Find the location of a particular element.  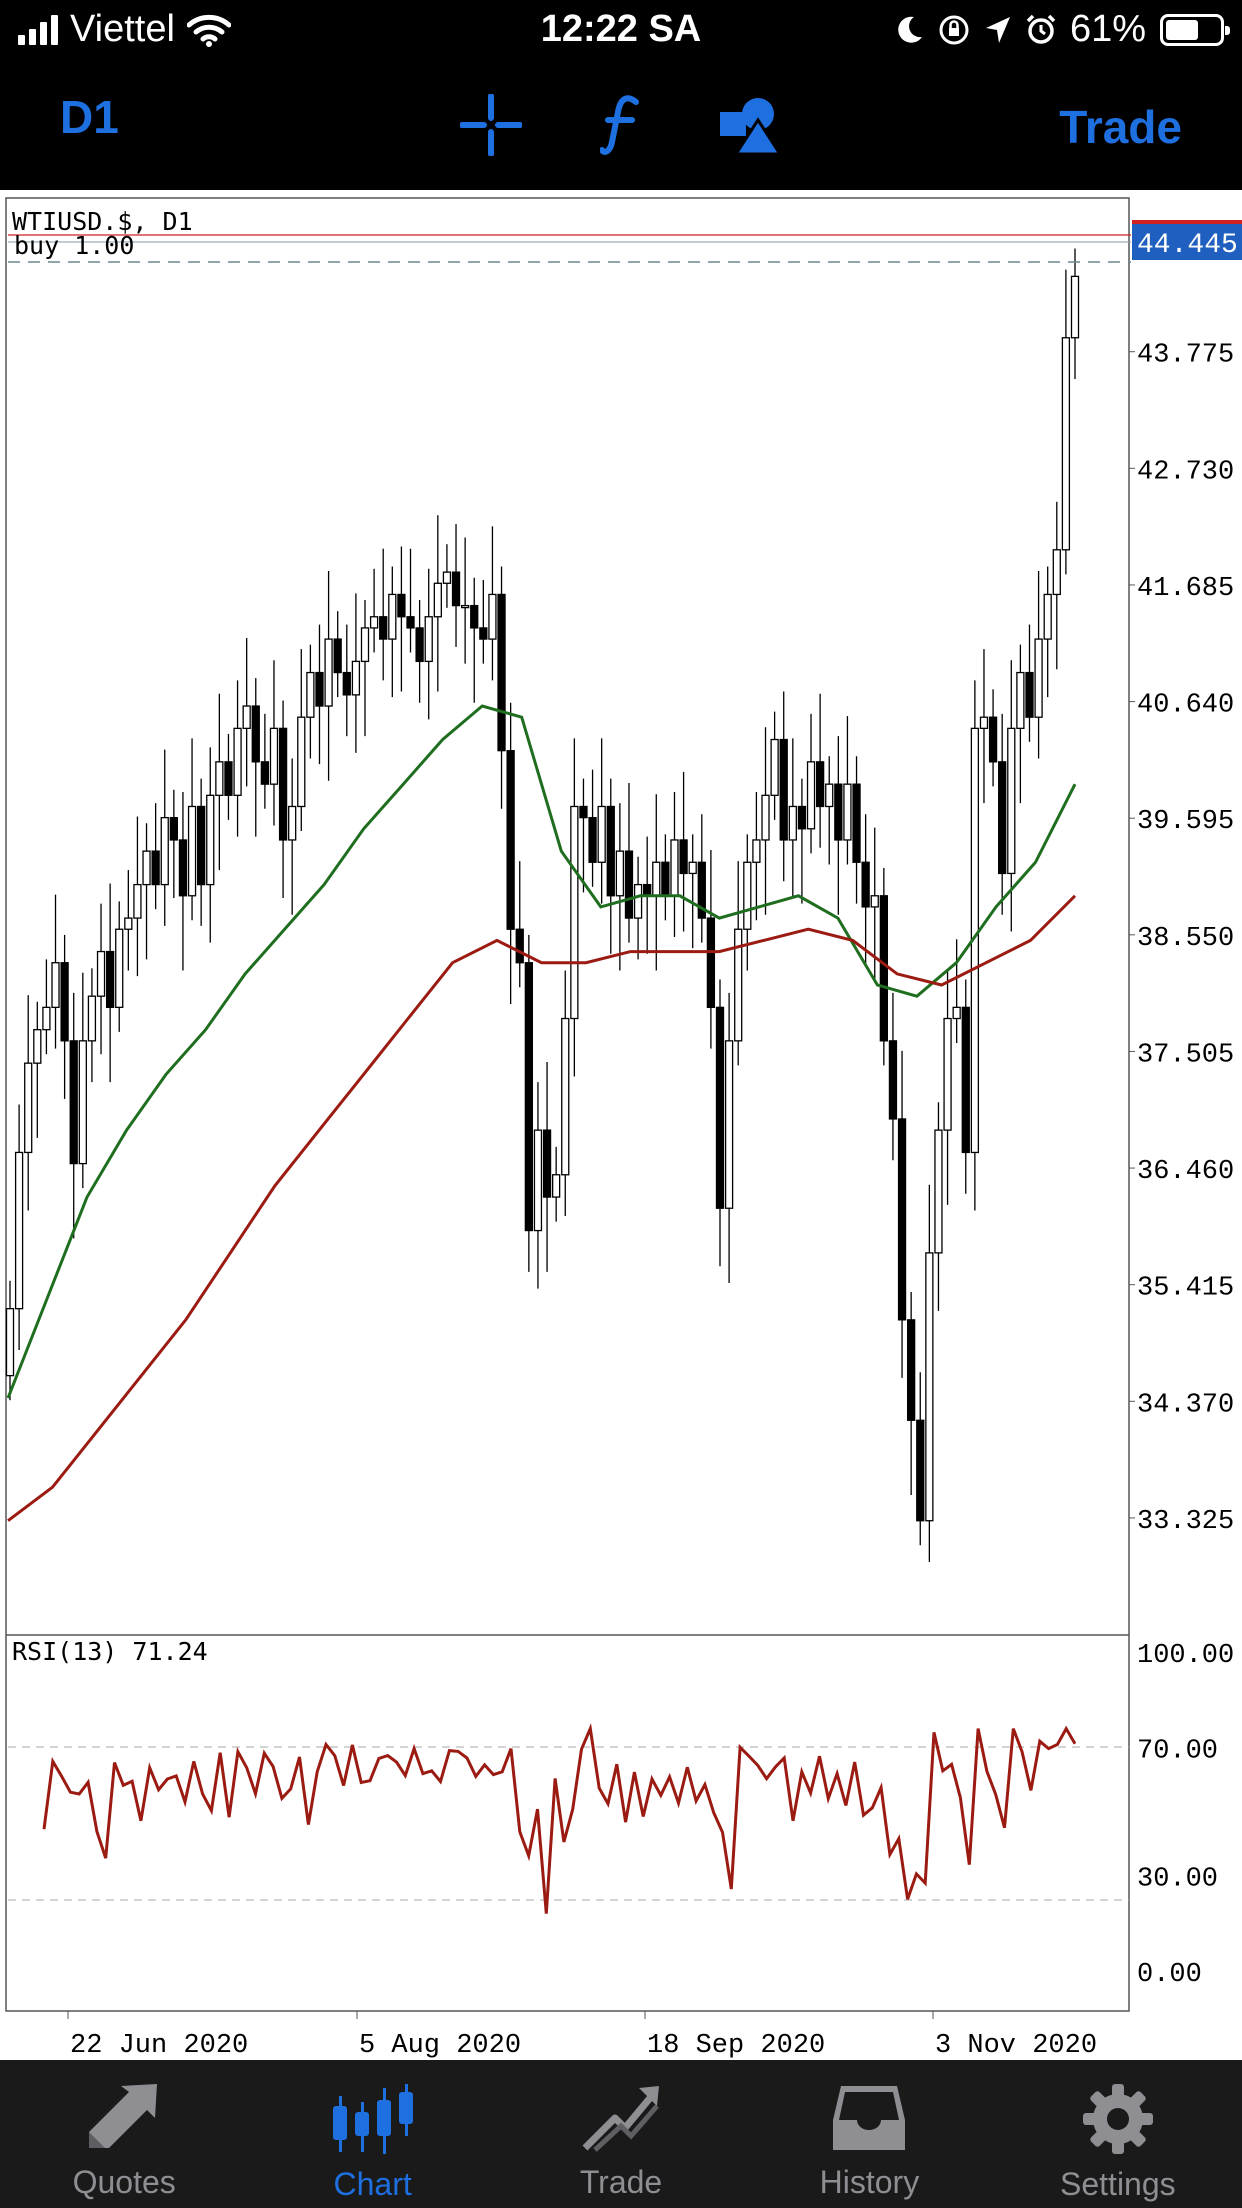

tab-settings: Settings is located at coordinates (1118, 2134).